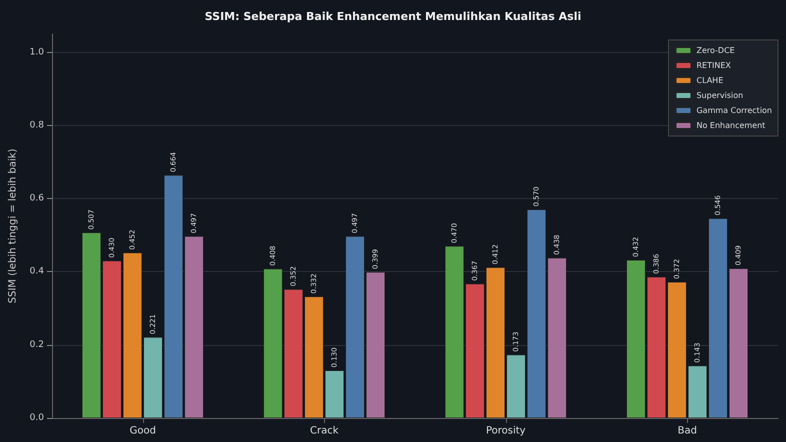 The image size is (786, 442). What do you see at coordinates (324, 431) in the screenshot?
I see `x-tick-label: Crack` at bounding box center [324, 431].